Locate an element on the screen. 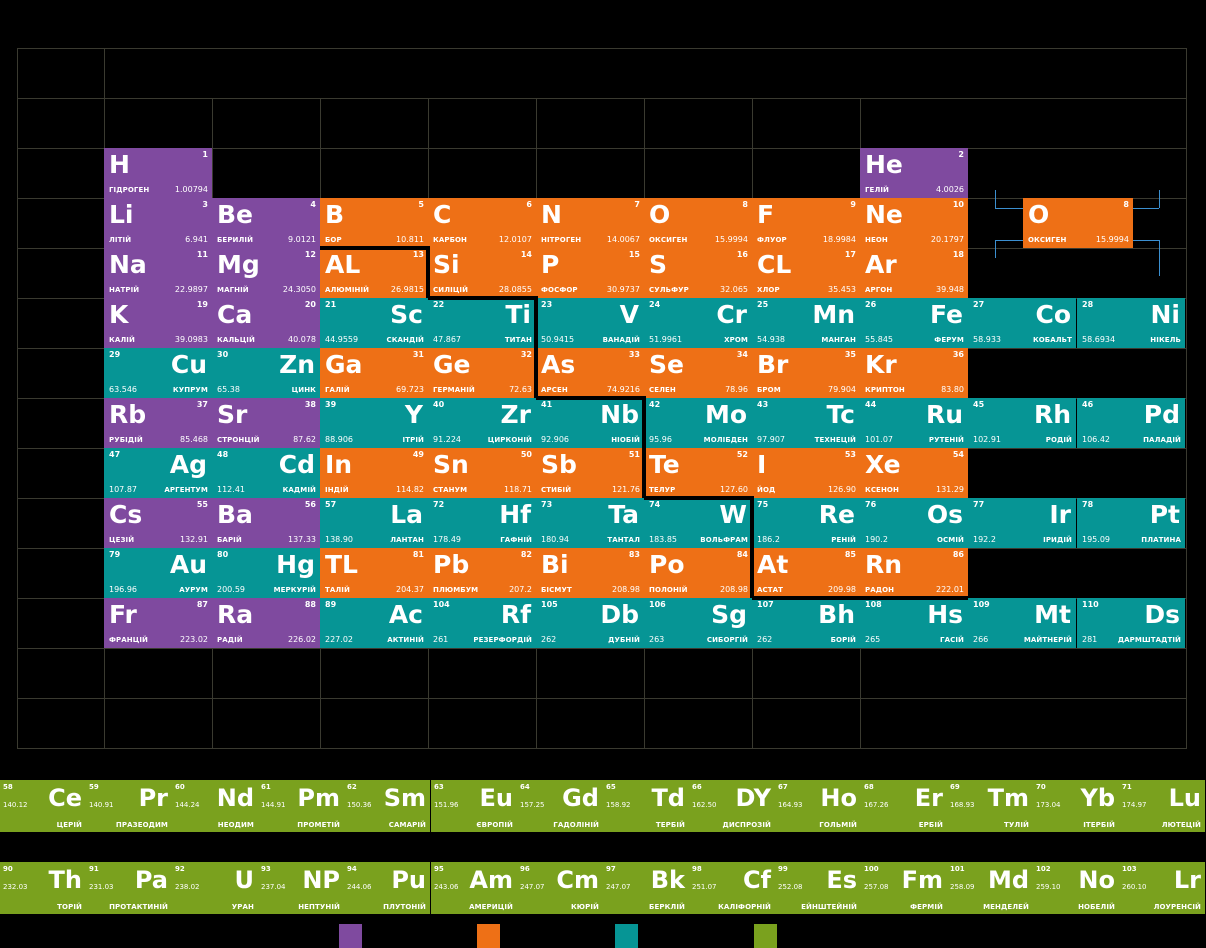 The height and width of the screenshot is (948, 1206). element-tile-cs: Cs 55 ЦЕЗІЙ 132.91 is located at coordinates (158, 523).